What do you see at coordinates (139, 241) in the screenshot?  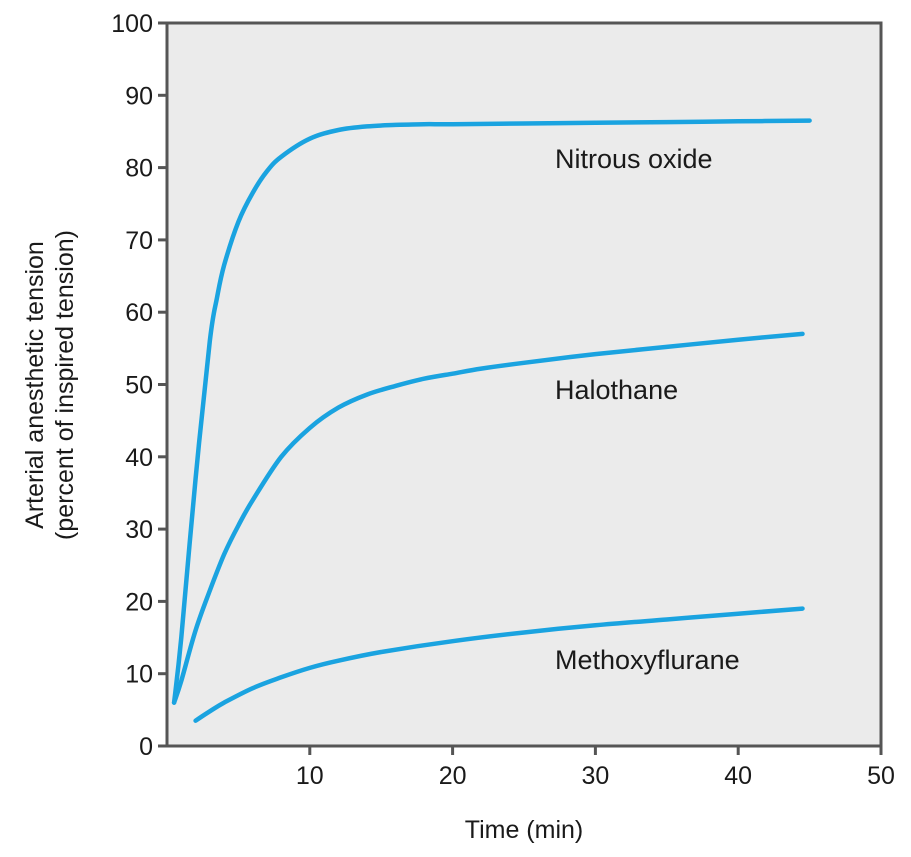 I see `y-tick-label-70: 70` at bounding box center [139, 241].